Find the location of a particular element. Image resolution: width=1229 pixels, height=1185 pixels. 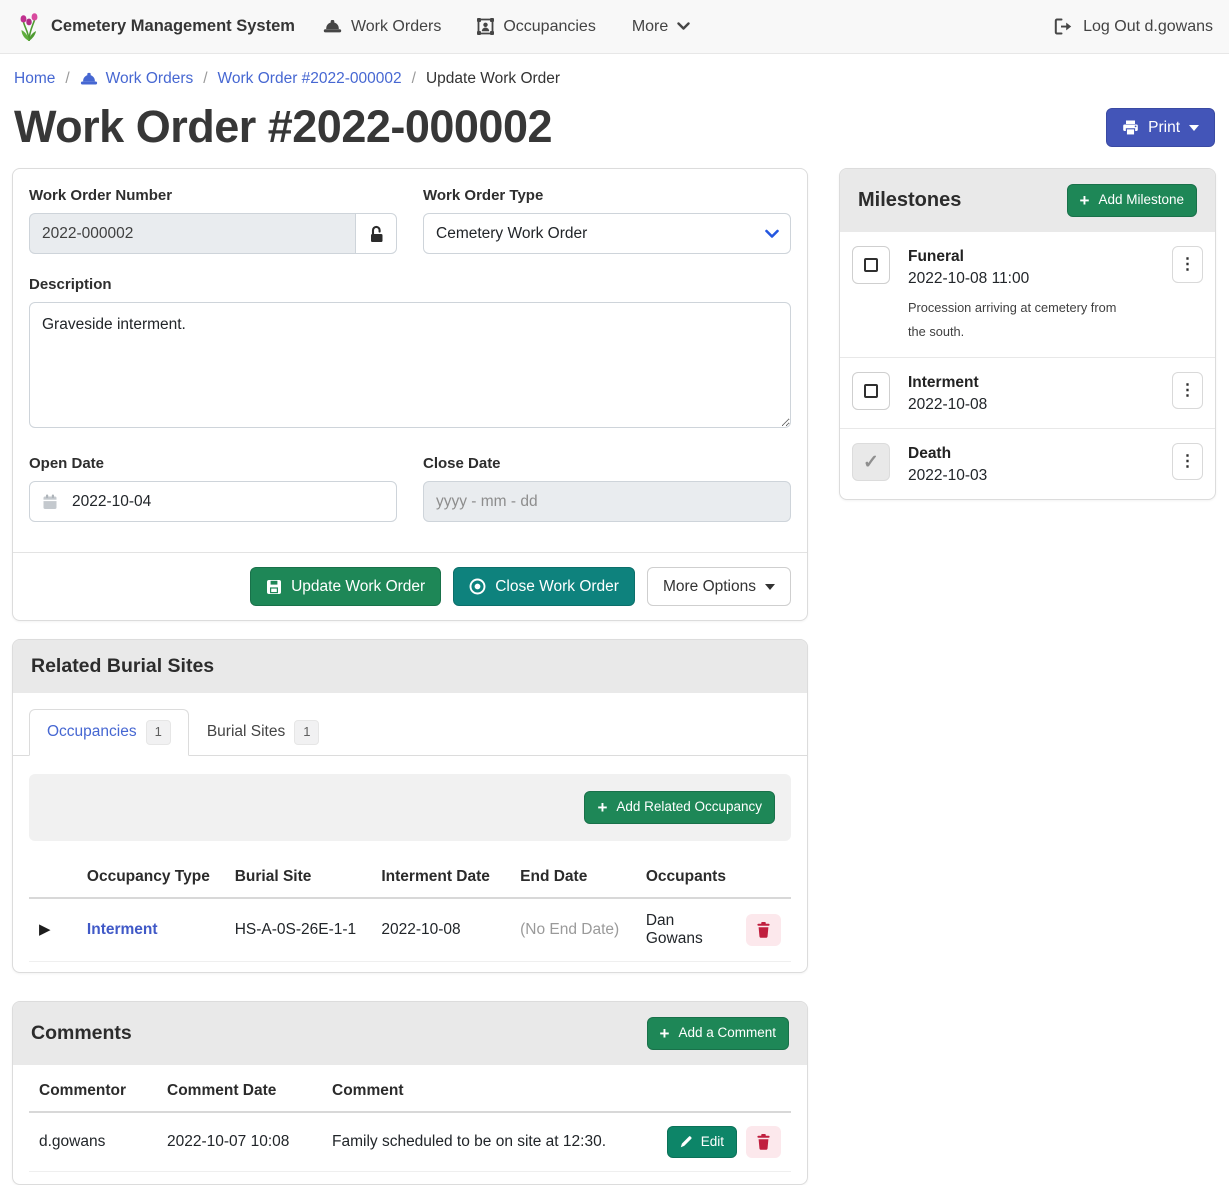

close-work-order-button: Close Work Order is located at coordinates (544, 587).